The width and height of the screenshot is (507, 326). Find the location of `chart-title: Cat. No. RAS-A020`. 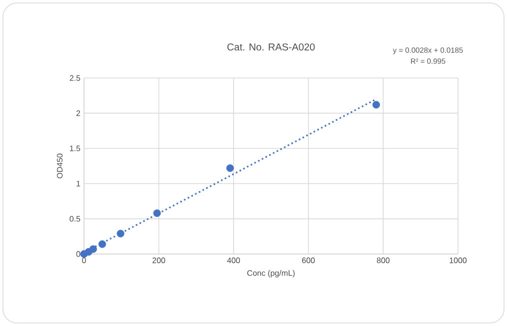

chart-title: Cat. No. RAS-A020 is located at coordinates (271, 46).